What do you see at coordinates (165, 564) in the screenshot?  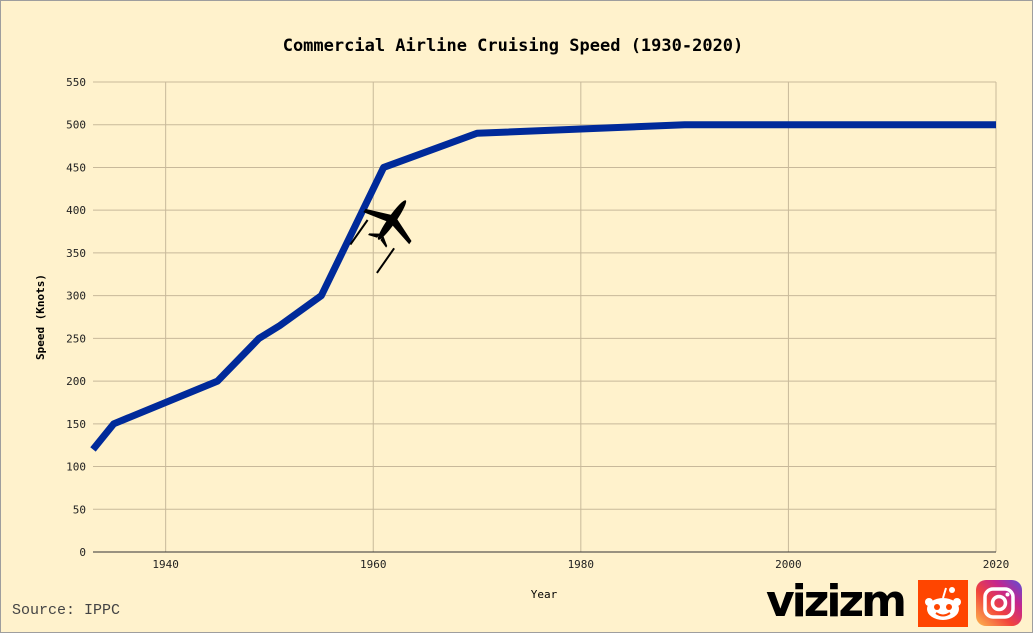 I see `x-tick-label: 1940` at bounding box center [165, 564].